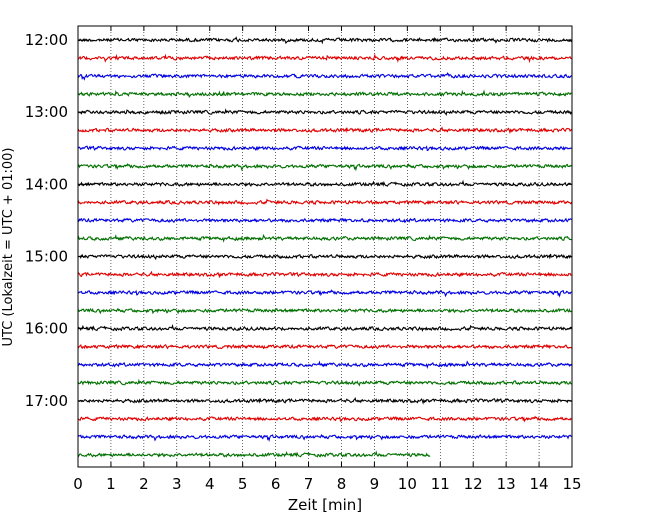 This screenshot has width=650, height=520. Describe the element at coordinates (46, 112) in the screenshot. I see `y-tick-label: 13:00` at that location.